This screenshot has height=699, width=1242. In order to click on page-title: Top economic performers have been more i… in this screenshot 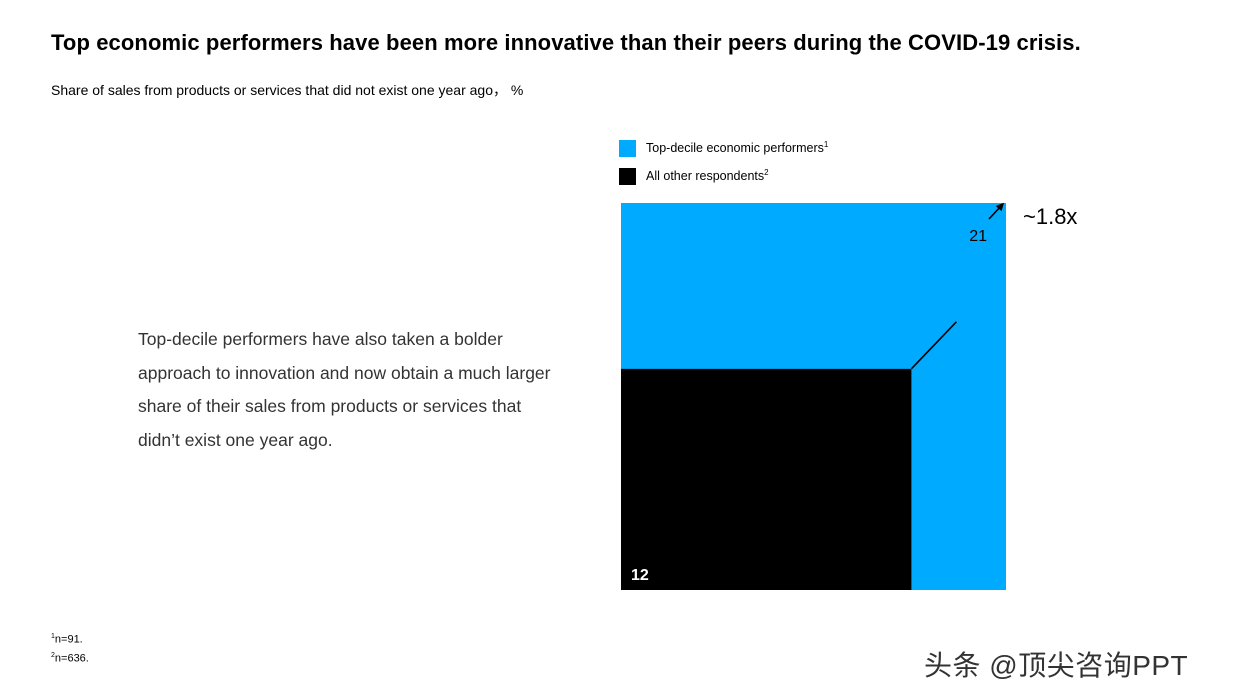, I will do `click(566, 42)`.